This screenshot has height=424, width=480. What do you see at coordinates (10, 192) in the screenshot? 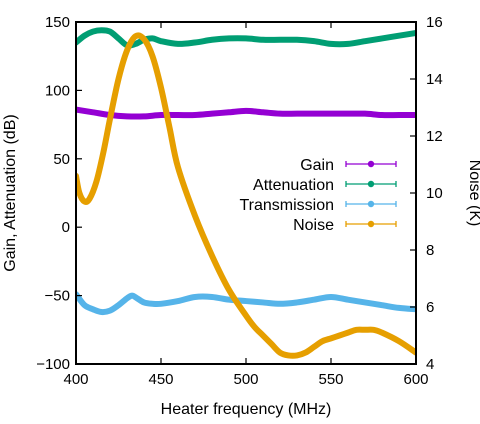
I see `y-axis-title: Gain, Attenuation (dB)` at bounding box center [10, 192].